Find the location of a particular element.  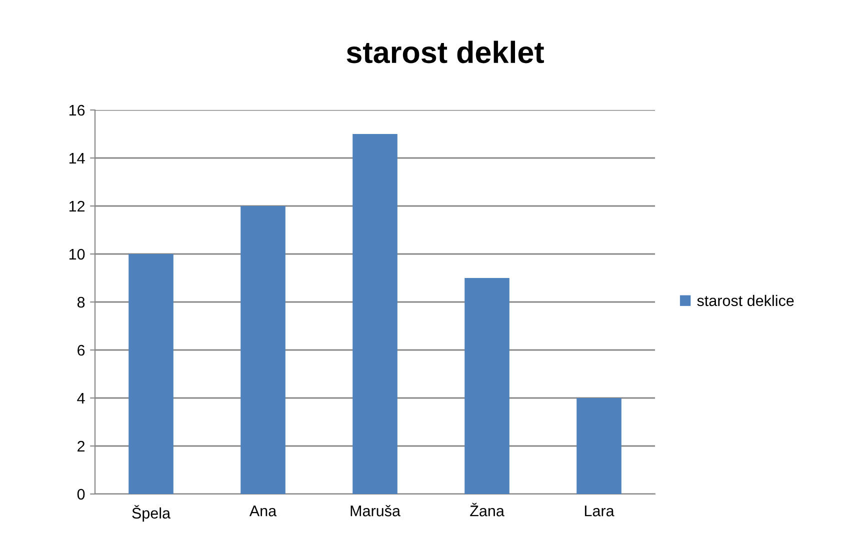

chart-title: starost deklet is located at coordinates (445, 52).